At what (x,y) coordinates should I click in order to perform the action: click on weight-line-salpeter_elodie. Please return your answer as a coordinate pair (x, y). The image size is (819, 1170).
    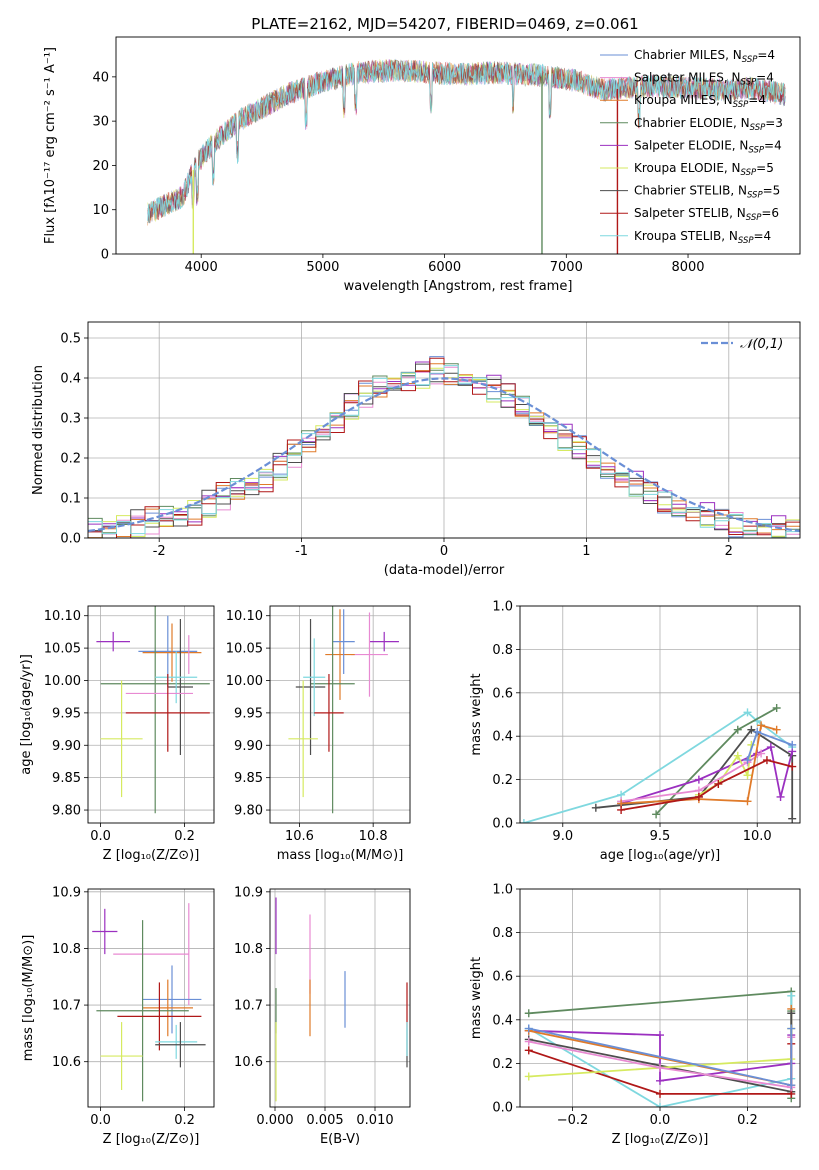
    Looking at the image, I should click on (707, 775).